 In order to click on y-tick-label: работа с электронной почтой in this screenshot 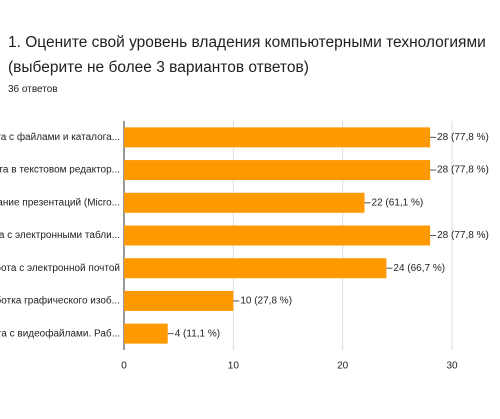, I will do `click(60, 268)`.